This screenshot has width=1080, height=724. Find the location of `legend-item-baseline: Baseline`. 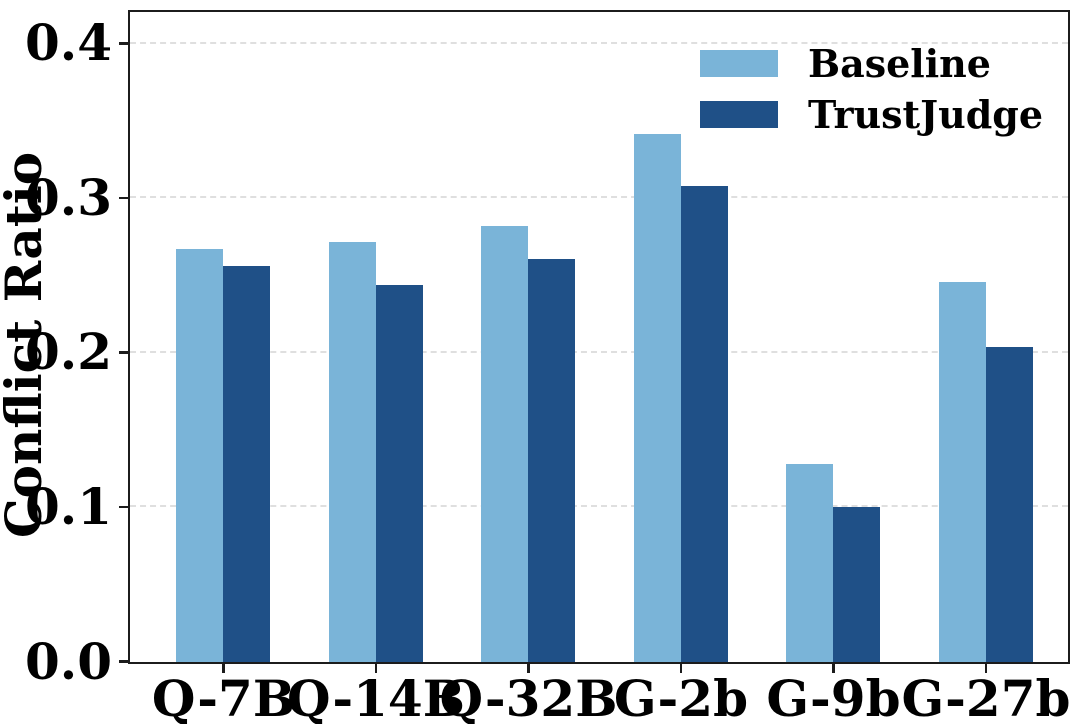

legend-item-baseline: Baseline is located at coordinates (871, 64).